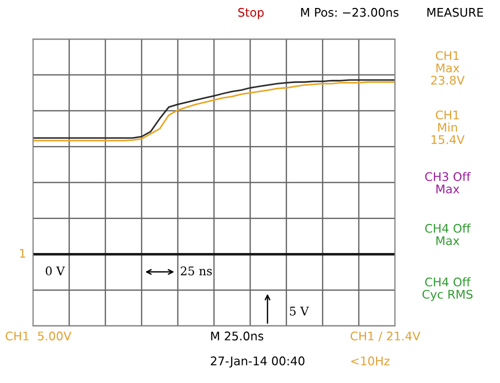  I want to click on text: CH4 Off Max, so click(448, 235).